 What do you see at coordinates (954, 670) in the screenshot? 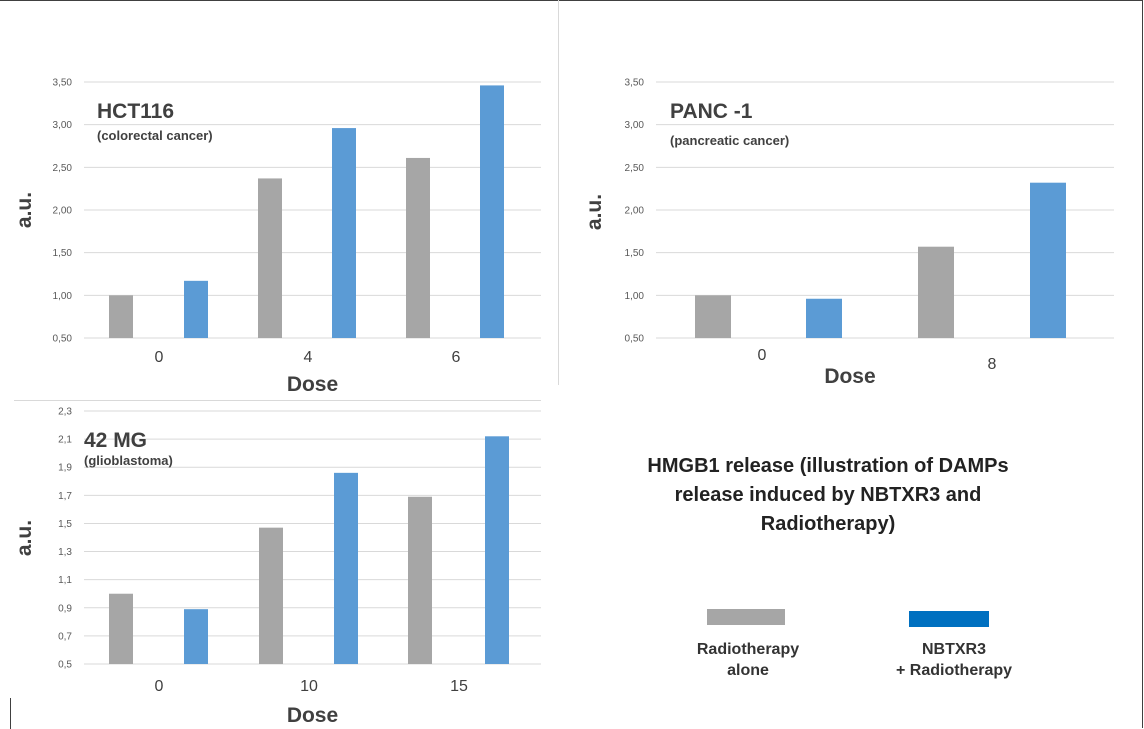
I see `legend-label-line: + Radiotherapy` at bounding box center [954, 670].